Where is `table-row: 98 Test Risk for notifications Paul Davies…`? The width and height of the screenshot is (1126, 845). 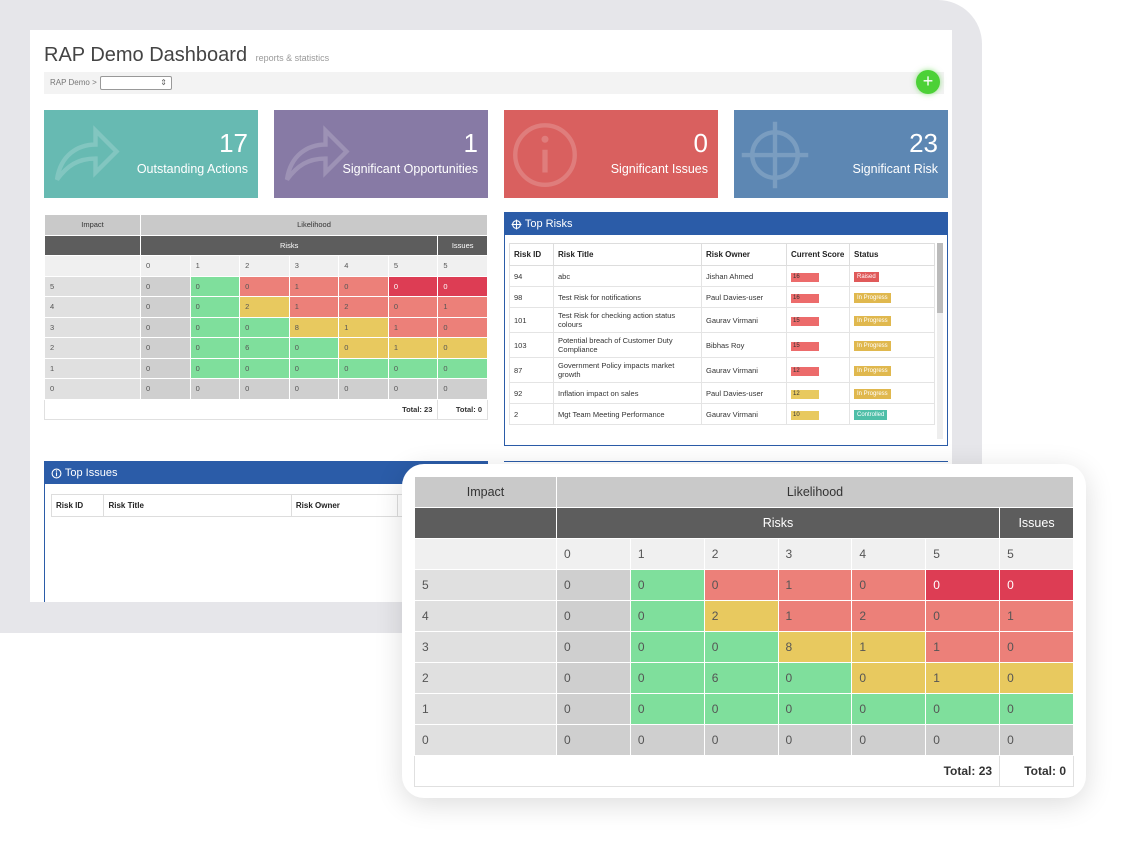 table-row: 98 Test Risk for notifications Paul Davies… is located at coordinates (722, 297).